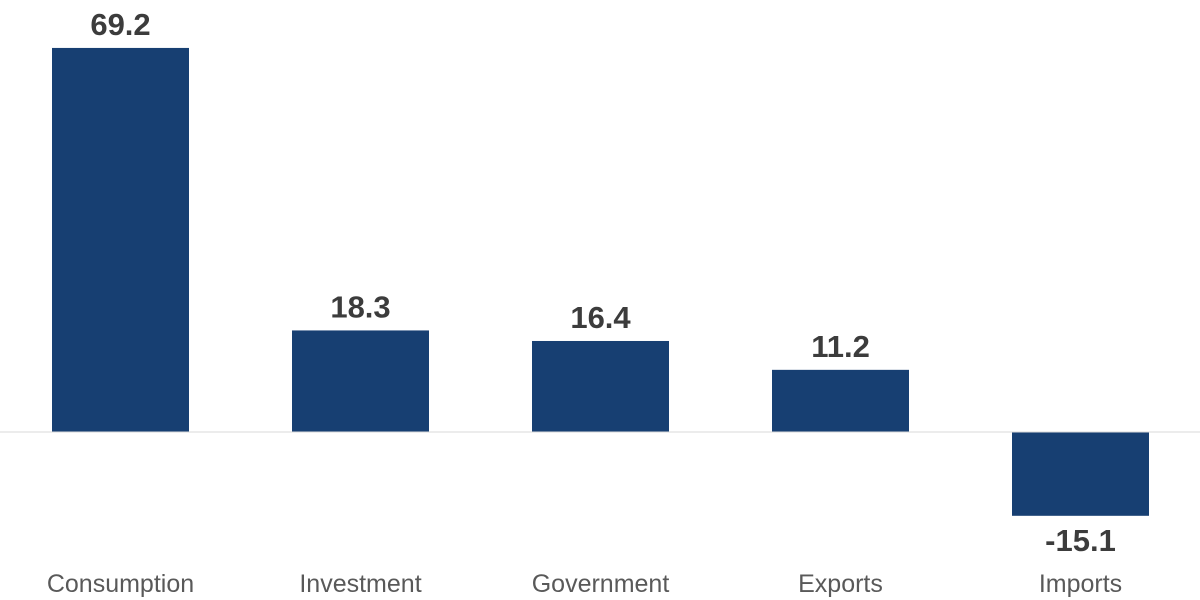  What do you see at coordinates (360, 381) in the screenshot?
I see `bar-investment` at bounding box center [360, 381].